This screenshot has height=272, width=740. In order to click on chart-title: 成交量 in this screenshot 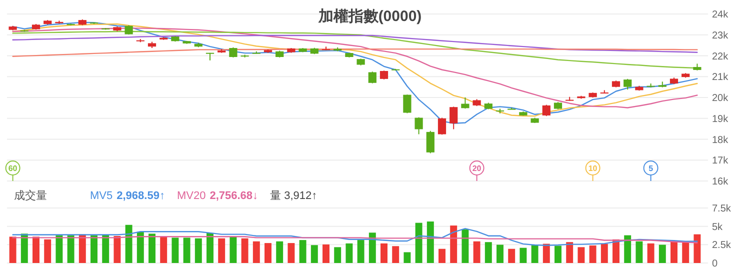, I will do `click(30, 195)`.